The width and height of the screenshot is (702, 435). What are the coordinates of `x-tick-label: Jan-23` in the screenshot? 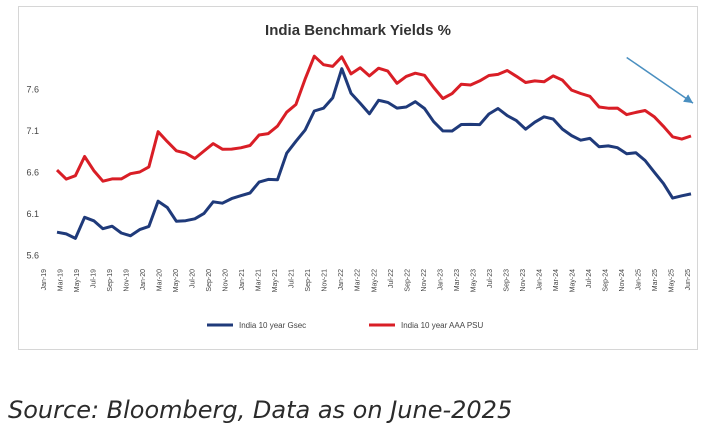 It's located at (440, 280).